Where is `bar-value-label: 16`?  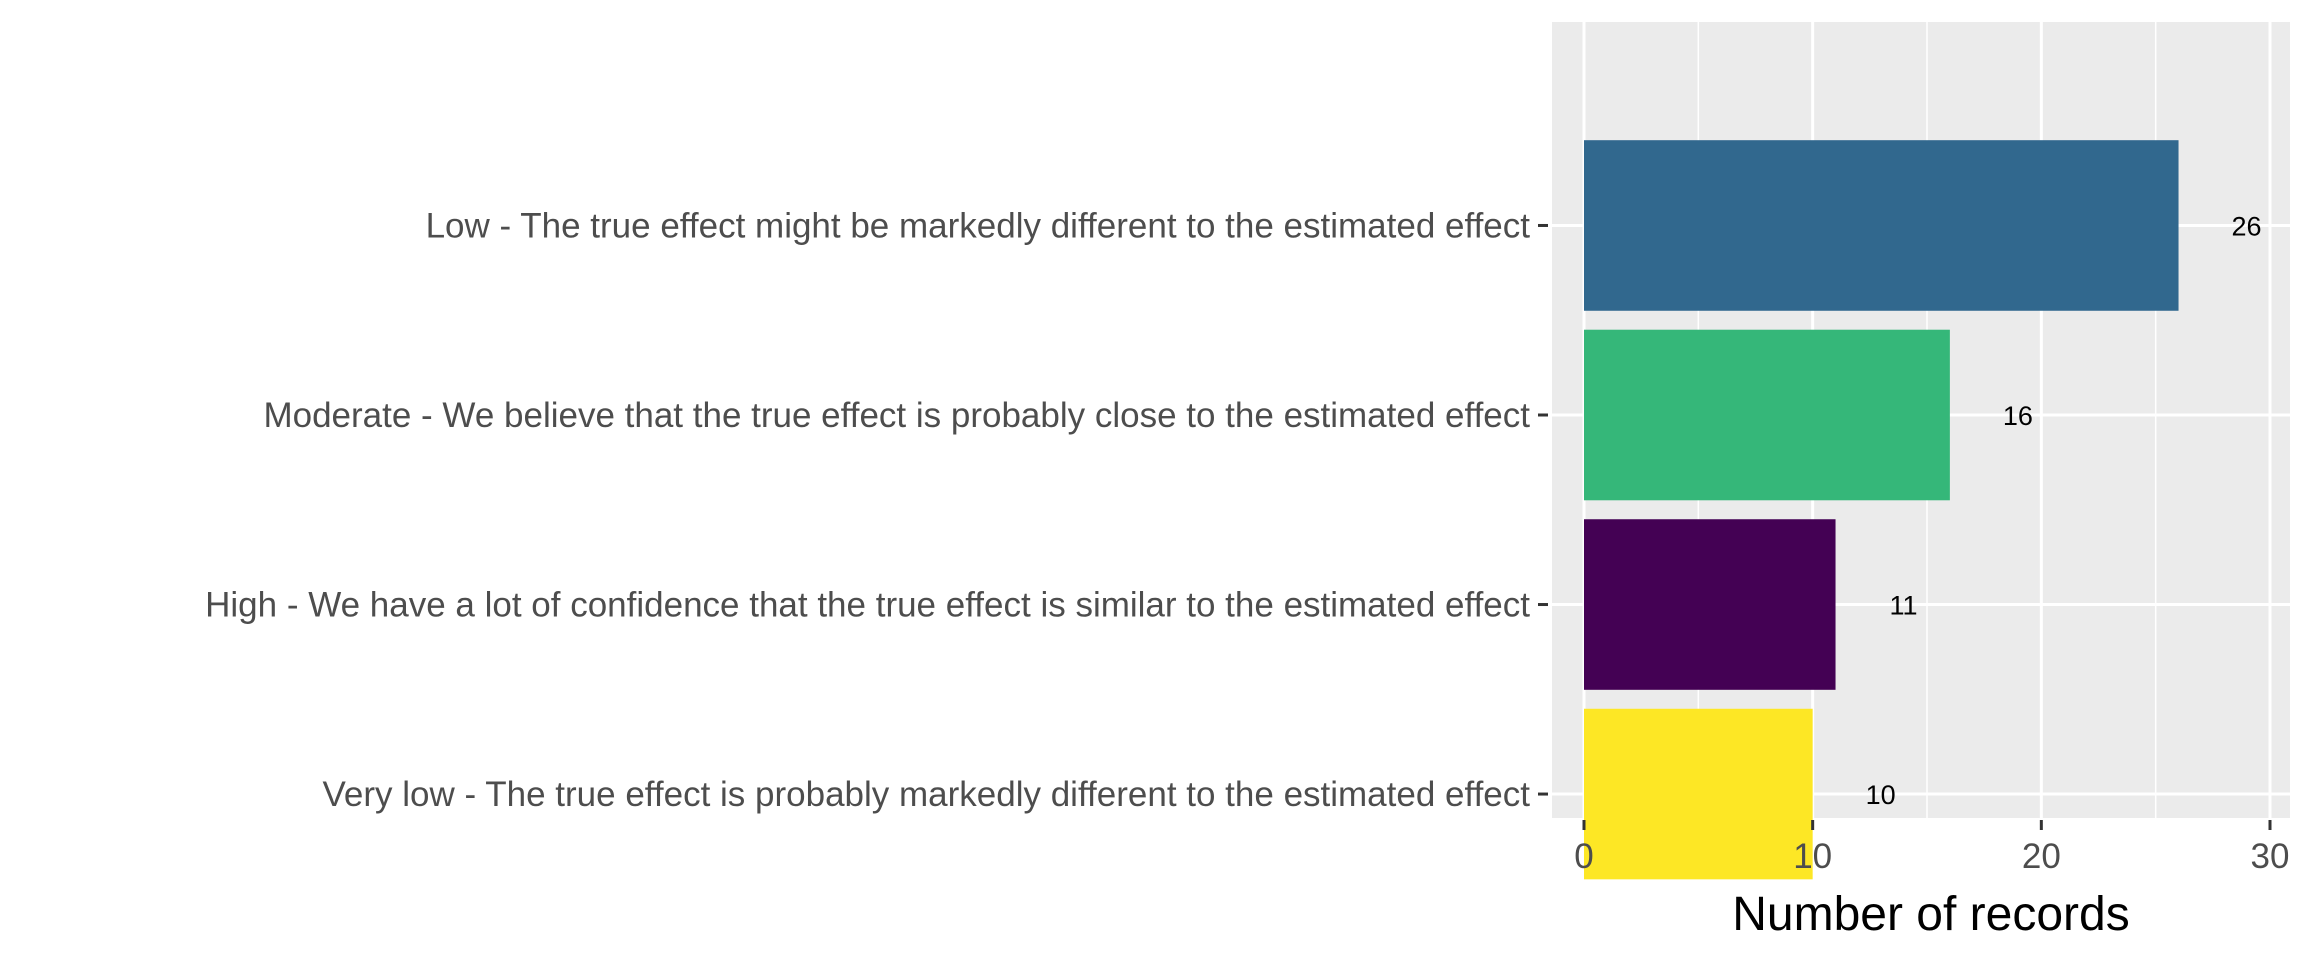 bar-value-label: 16 is located at coordinates (2018, 416).